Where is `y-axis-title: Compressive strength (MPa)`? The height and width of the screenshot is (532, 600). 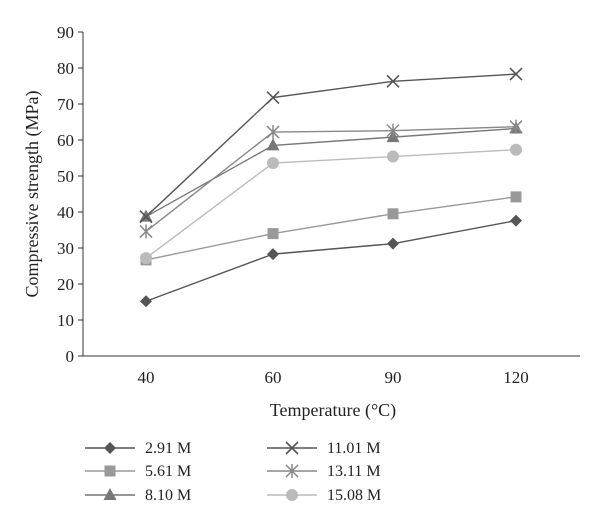
y-axis-title: Compressive strength (MPa) is located at coordinates (32, 194).